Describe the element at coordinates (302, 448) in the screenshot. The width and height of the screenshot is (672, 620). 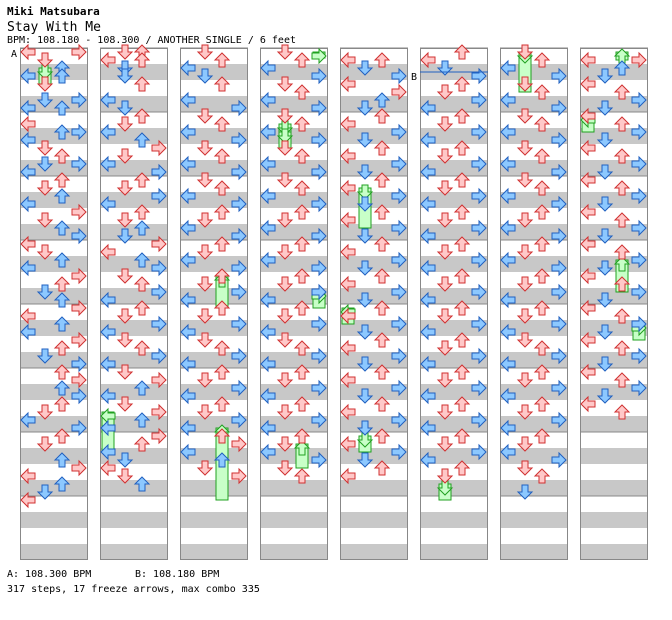
I see `freeze-head-up-icon` at that location.